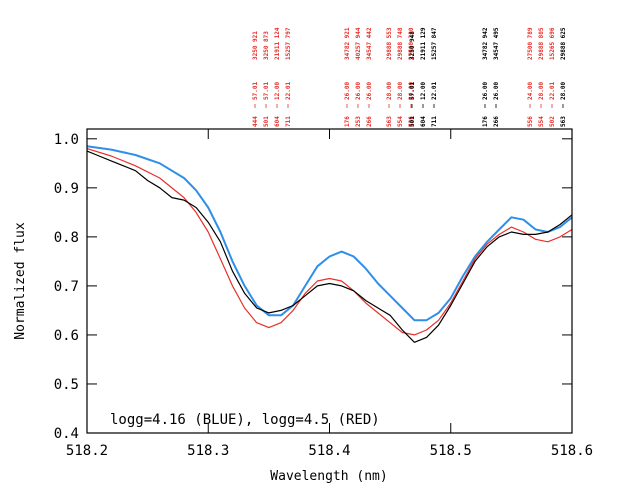  I want to click on line-id-code: 29888 553, so click(389, 43).